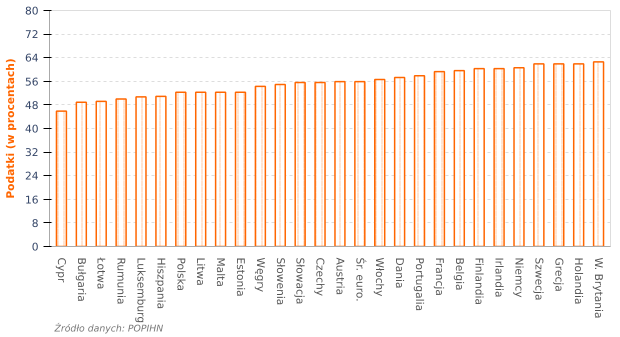 Image resolution: width=620 pixels, height=337 pixels. Describe the element at coordinates (31, 199) in the screenshot. I see `y-tick-label: 16` at that location.